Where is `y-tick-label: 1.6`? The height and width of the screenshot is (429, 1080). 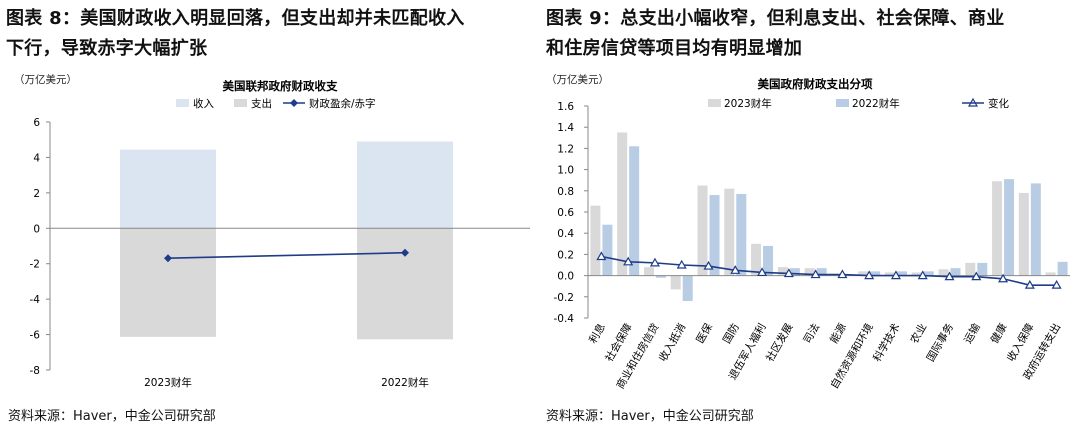 y-tick-label: 1.6 is located at coordinates (565, 107).